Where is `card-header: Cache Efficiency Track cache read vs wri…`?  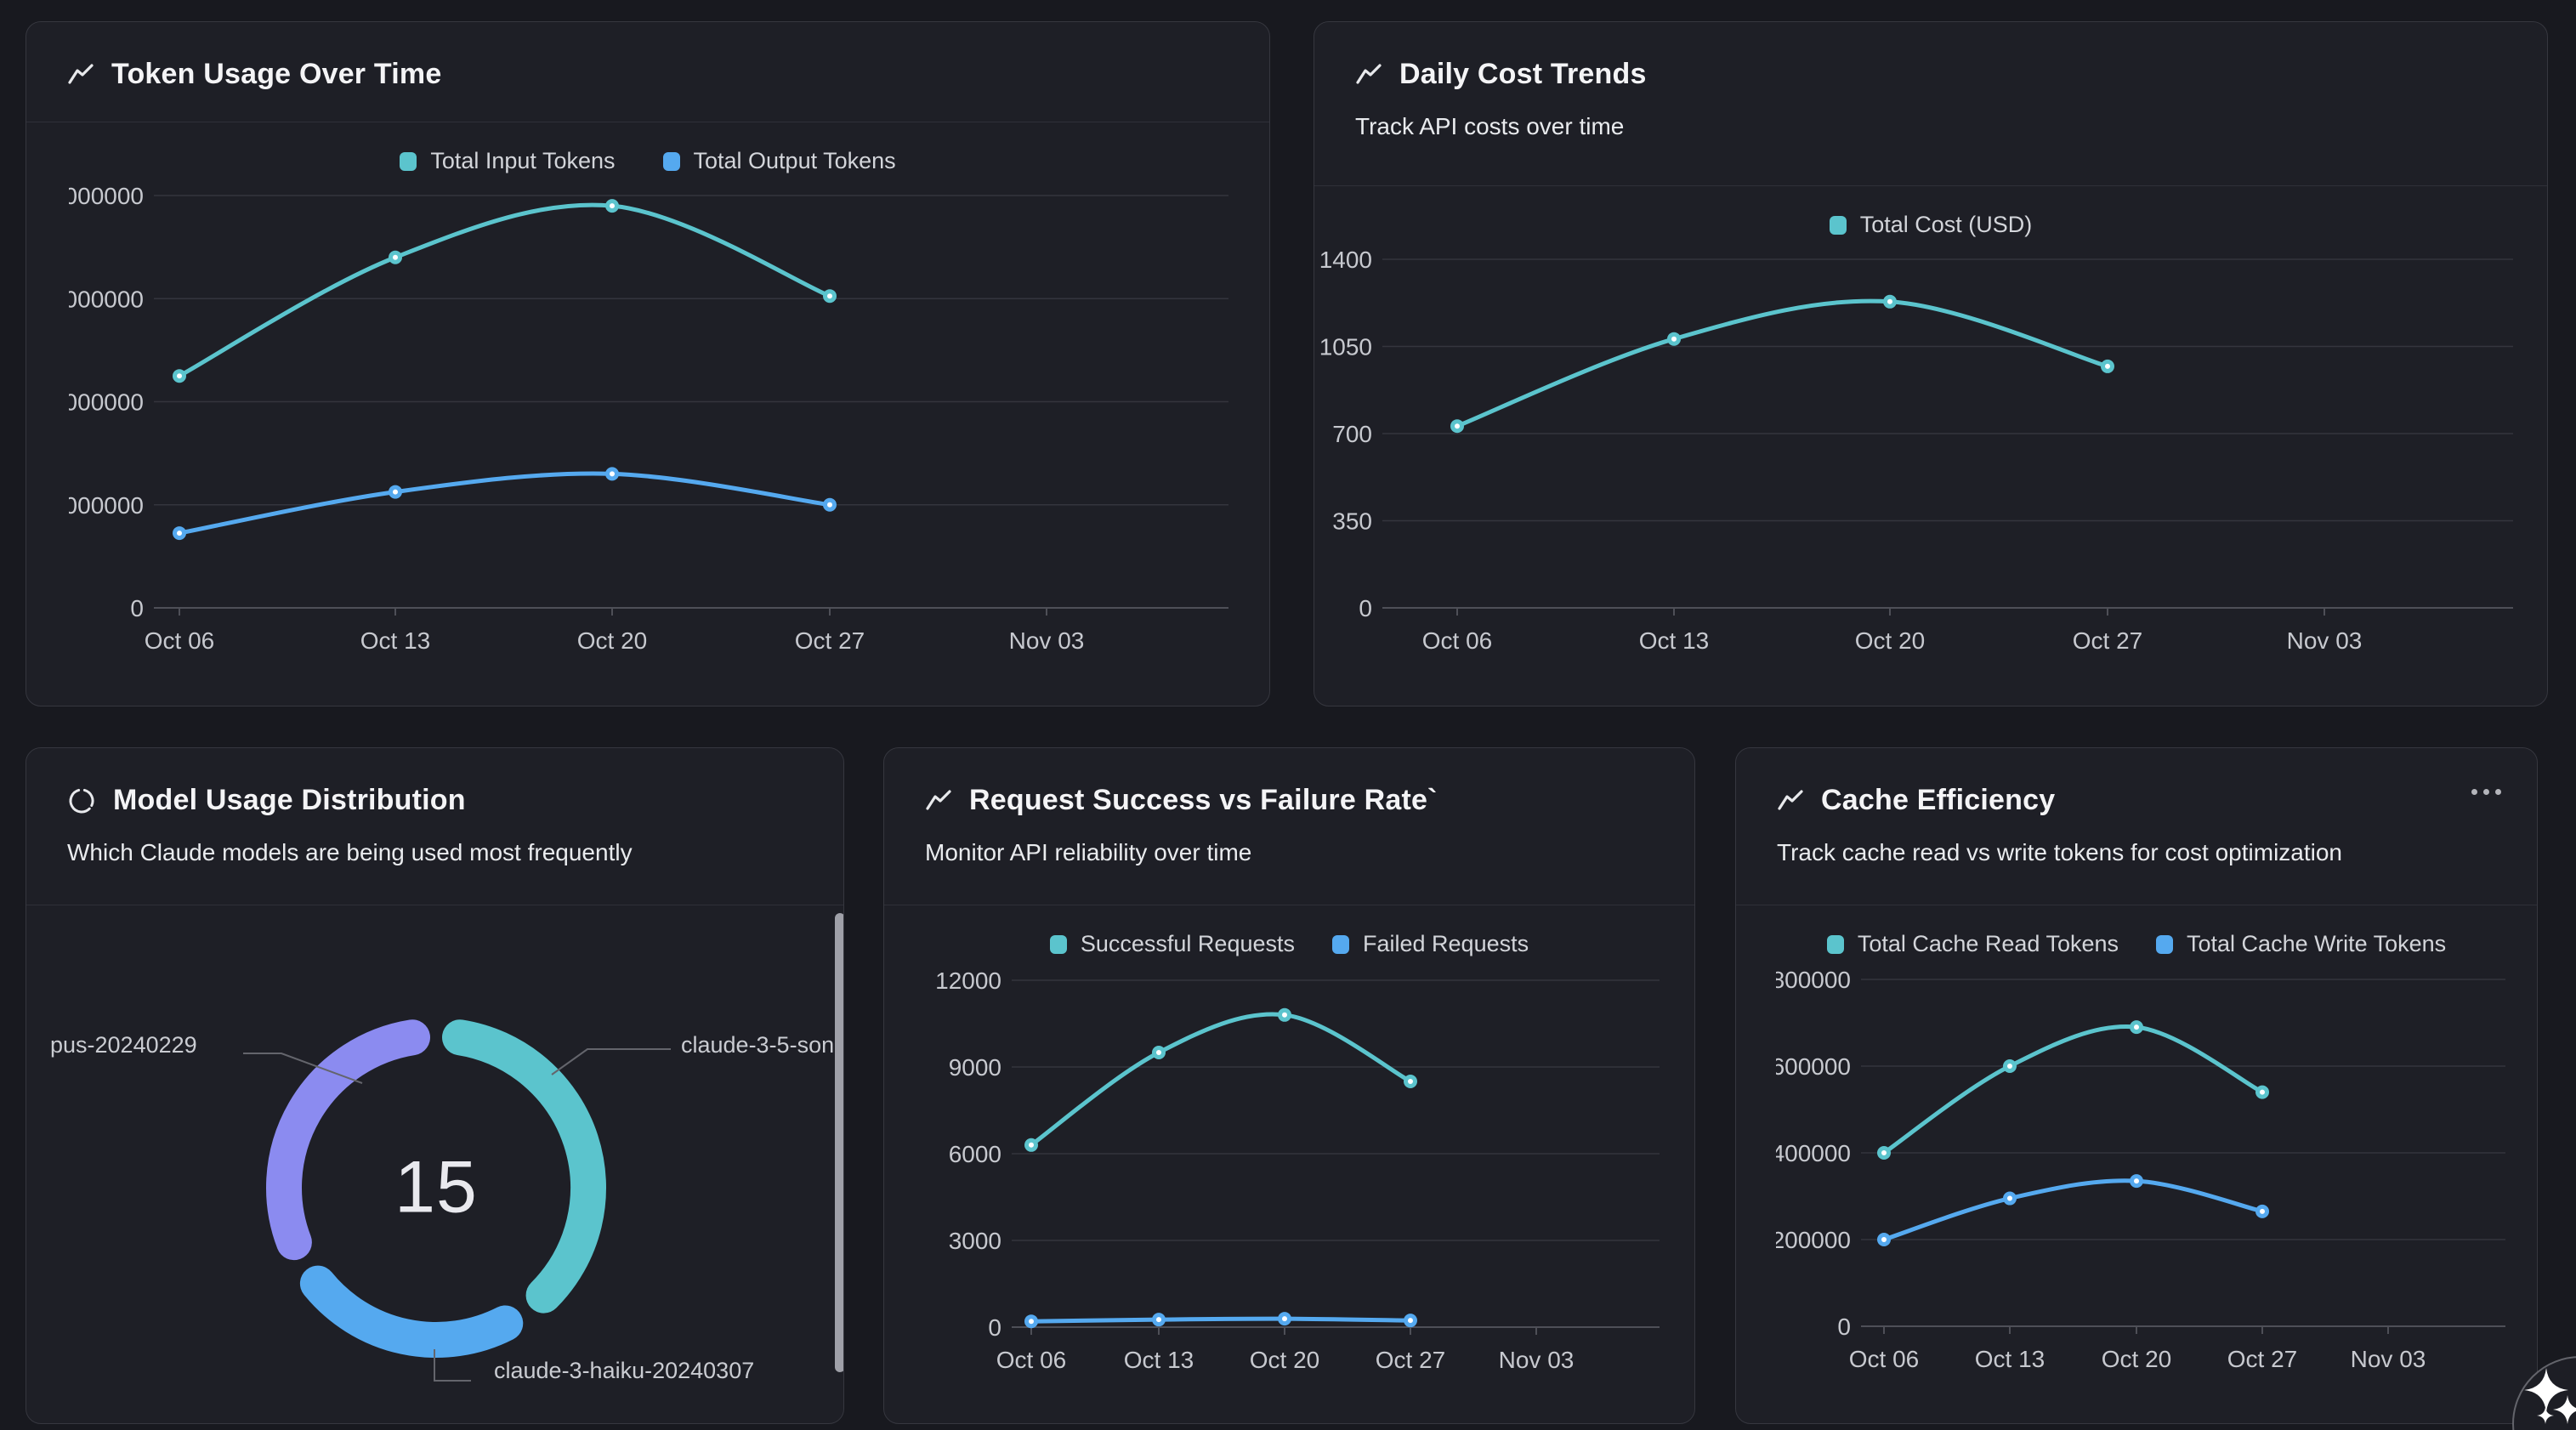
card-header: Cache Efficiency Track cache read vs wri… is located at coordinates (2137, 807).